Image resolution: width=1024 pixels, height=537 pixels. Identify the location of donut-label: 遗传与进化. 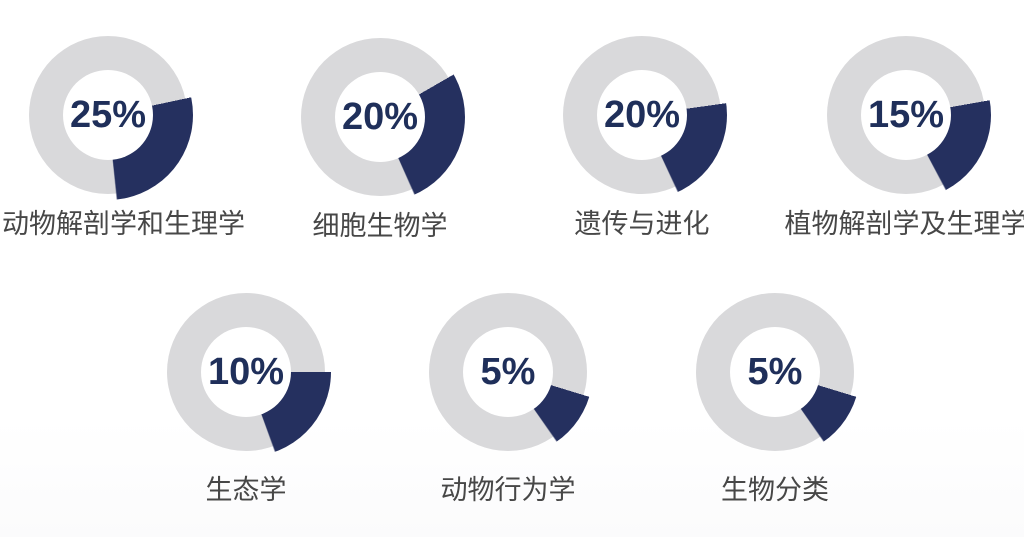
(642, 224).